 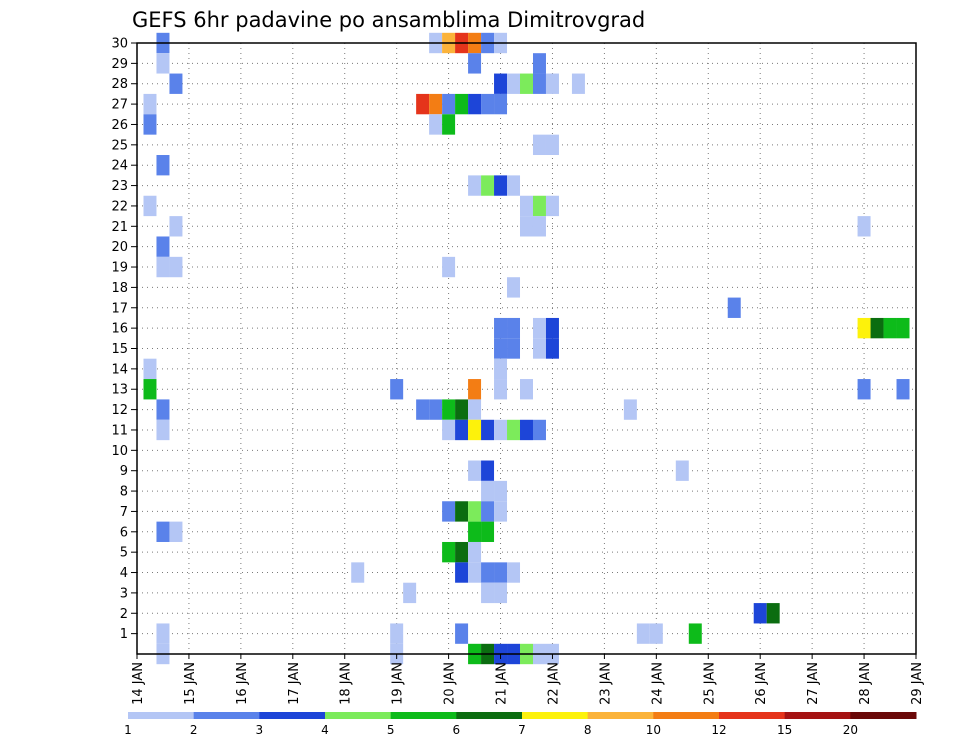 I want to click on y-tick-label: 3, so click(x=124, y=593).